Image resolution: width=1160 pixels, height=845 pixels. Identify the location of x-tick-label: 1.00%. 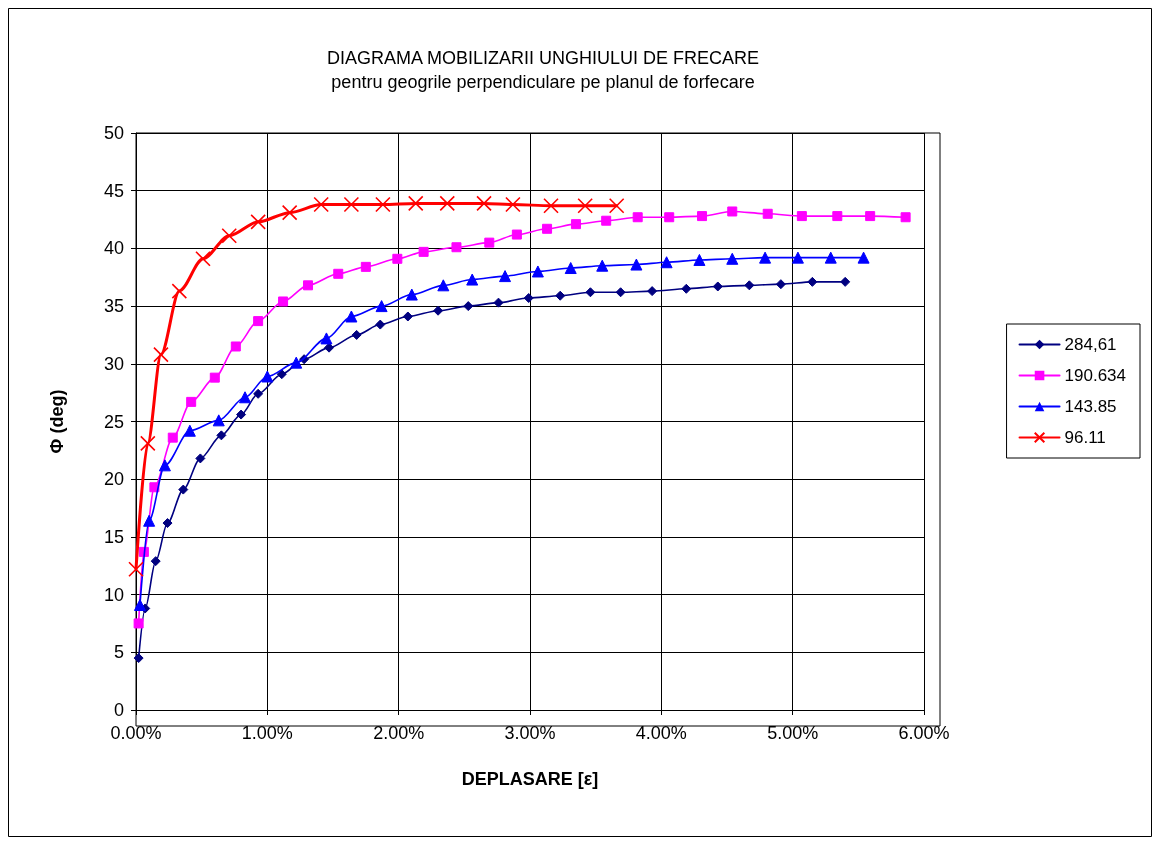
(267, 733).